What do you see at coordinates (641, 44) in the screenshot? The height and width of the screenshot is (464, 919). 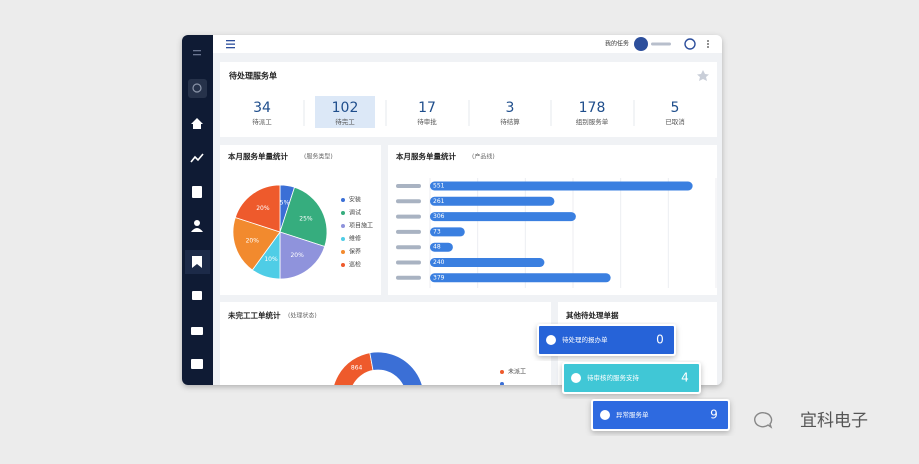 I see `avatar` at bounding box center [641, 44].